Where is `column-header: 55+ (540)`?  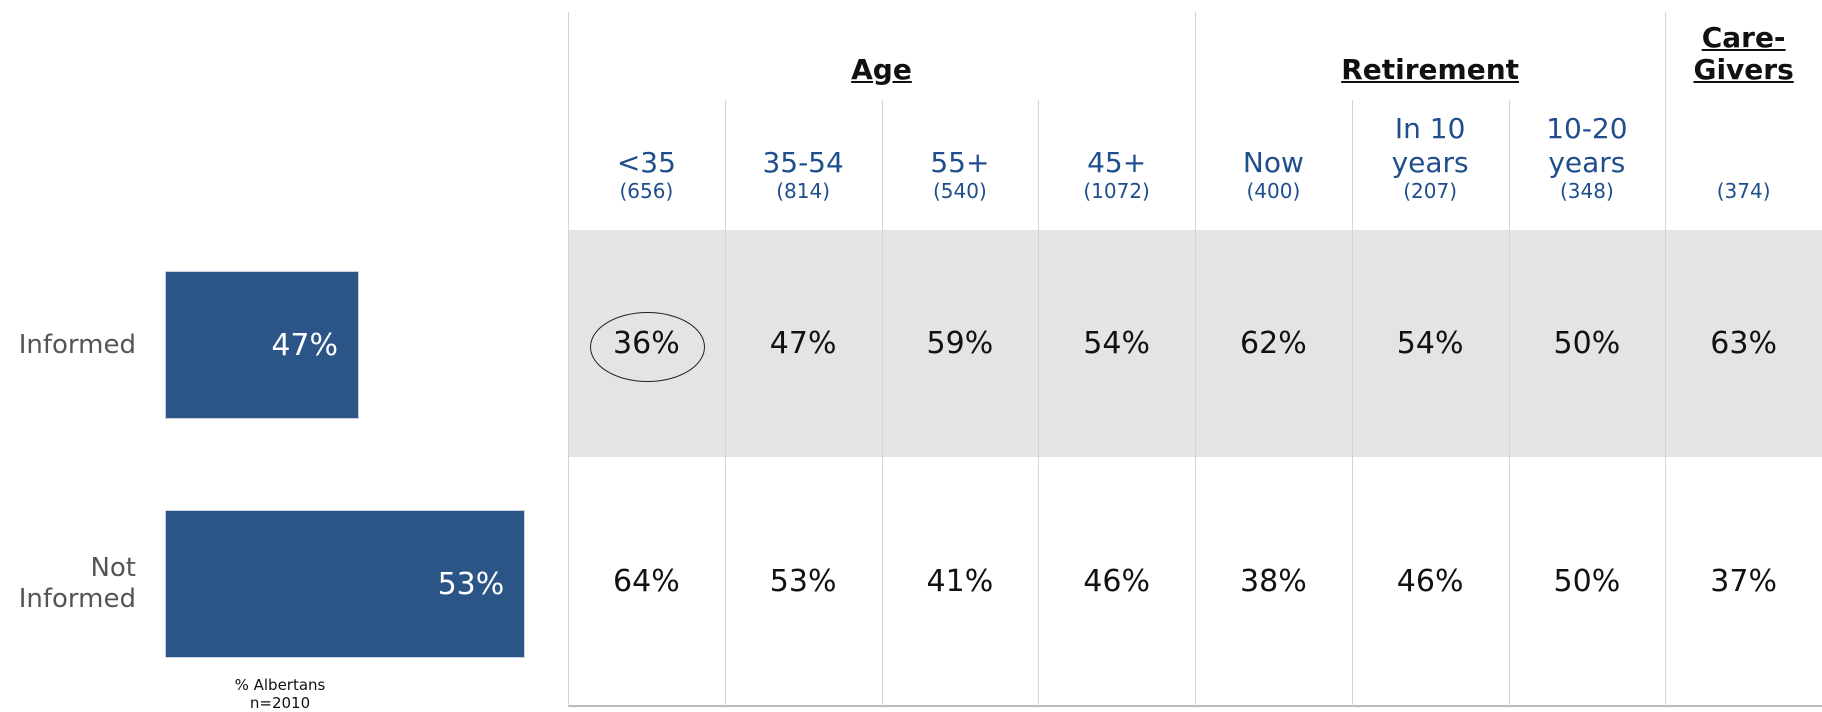
column-header: 55+ (540) is located at coordinates (960, 165).